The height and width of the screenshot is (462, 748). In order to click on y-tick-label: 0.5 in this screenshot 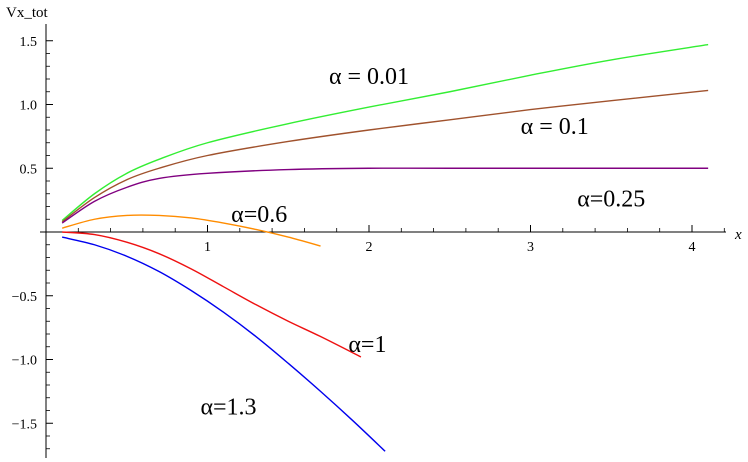, I will do `click(29, 169)`.